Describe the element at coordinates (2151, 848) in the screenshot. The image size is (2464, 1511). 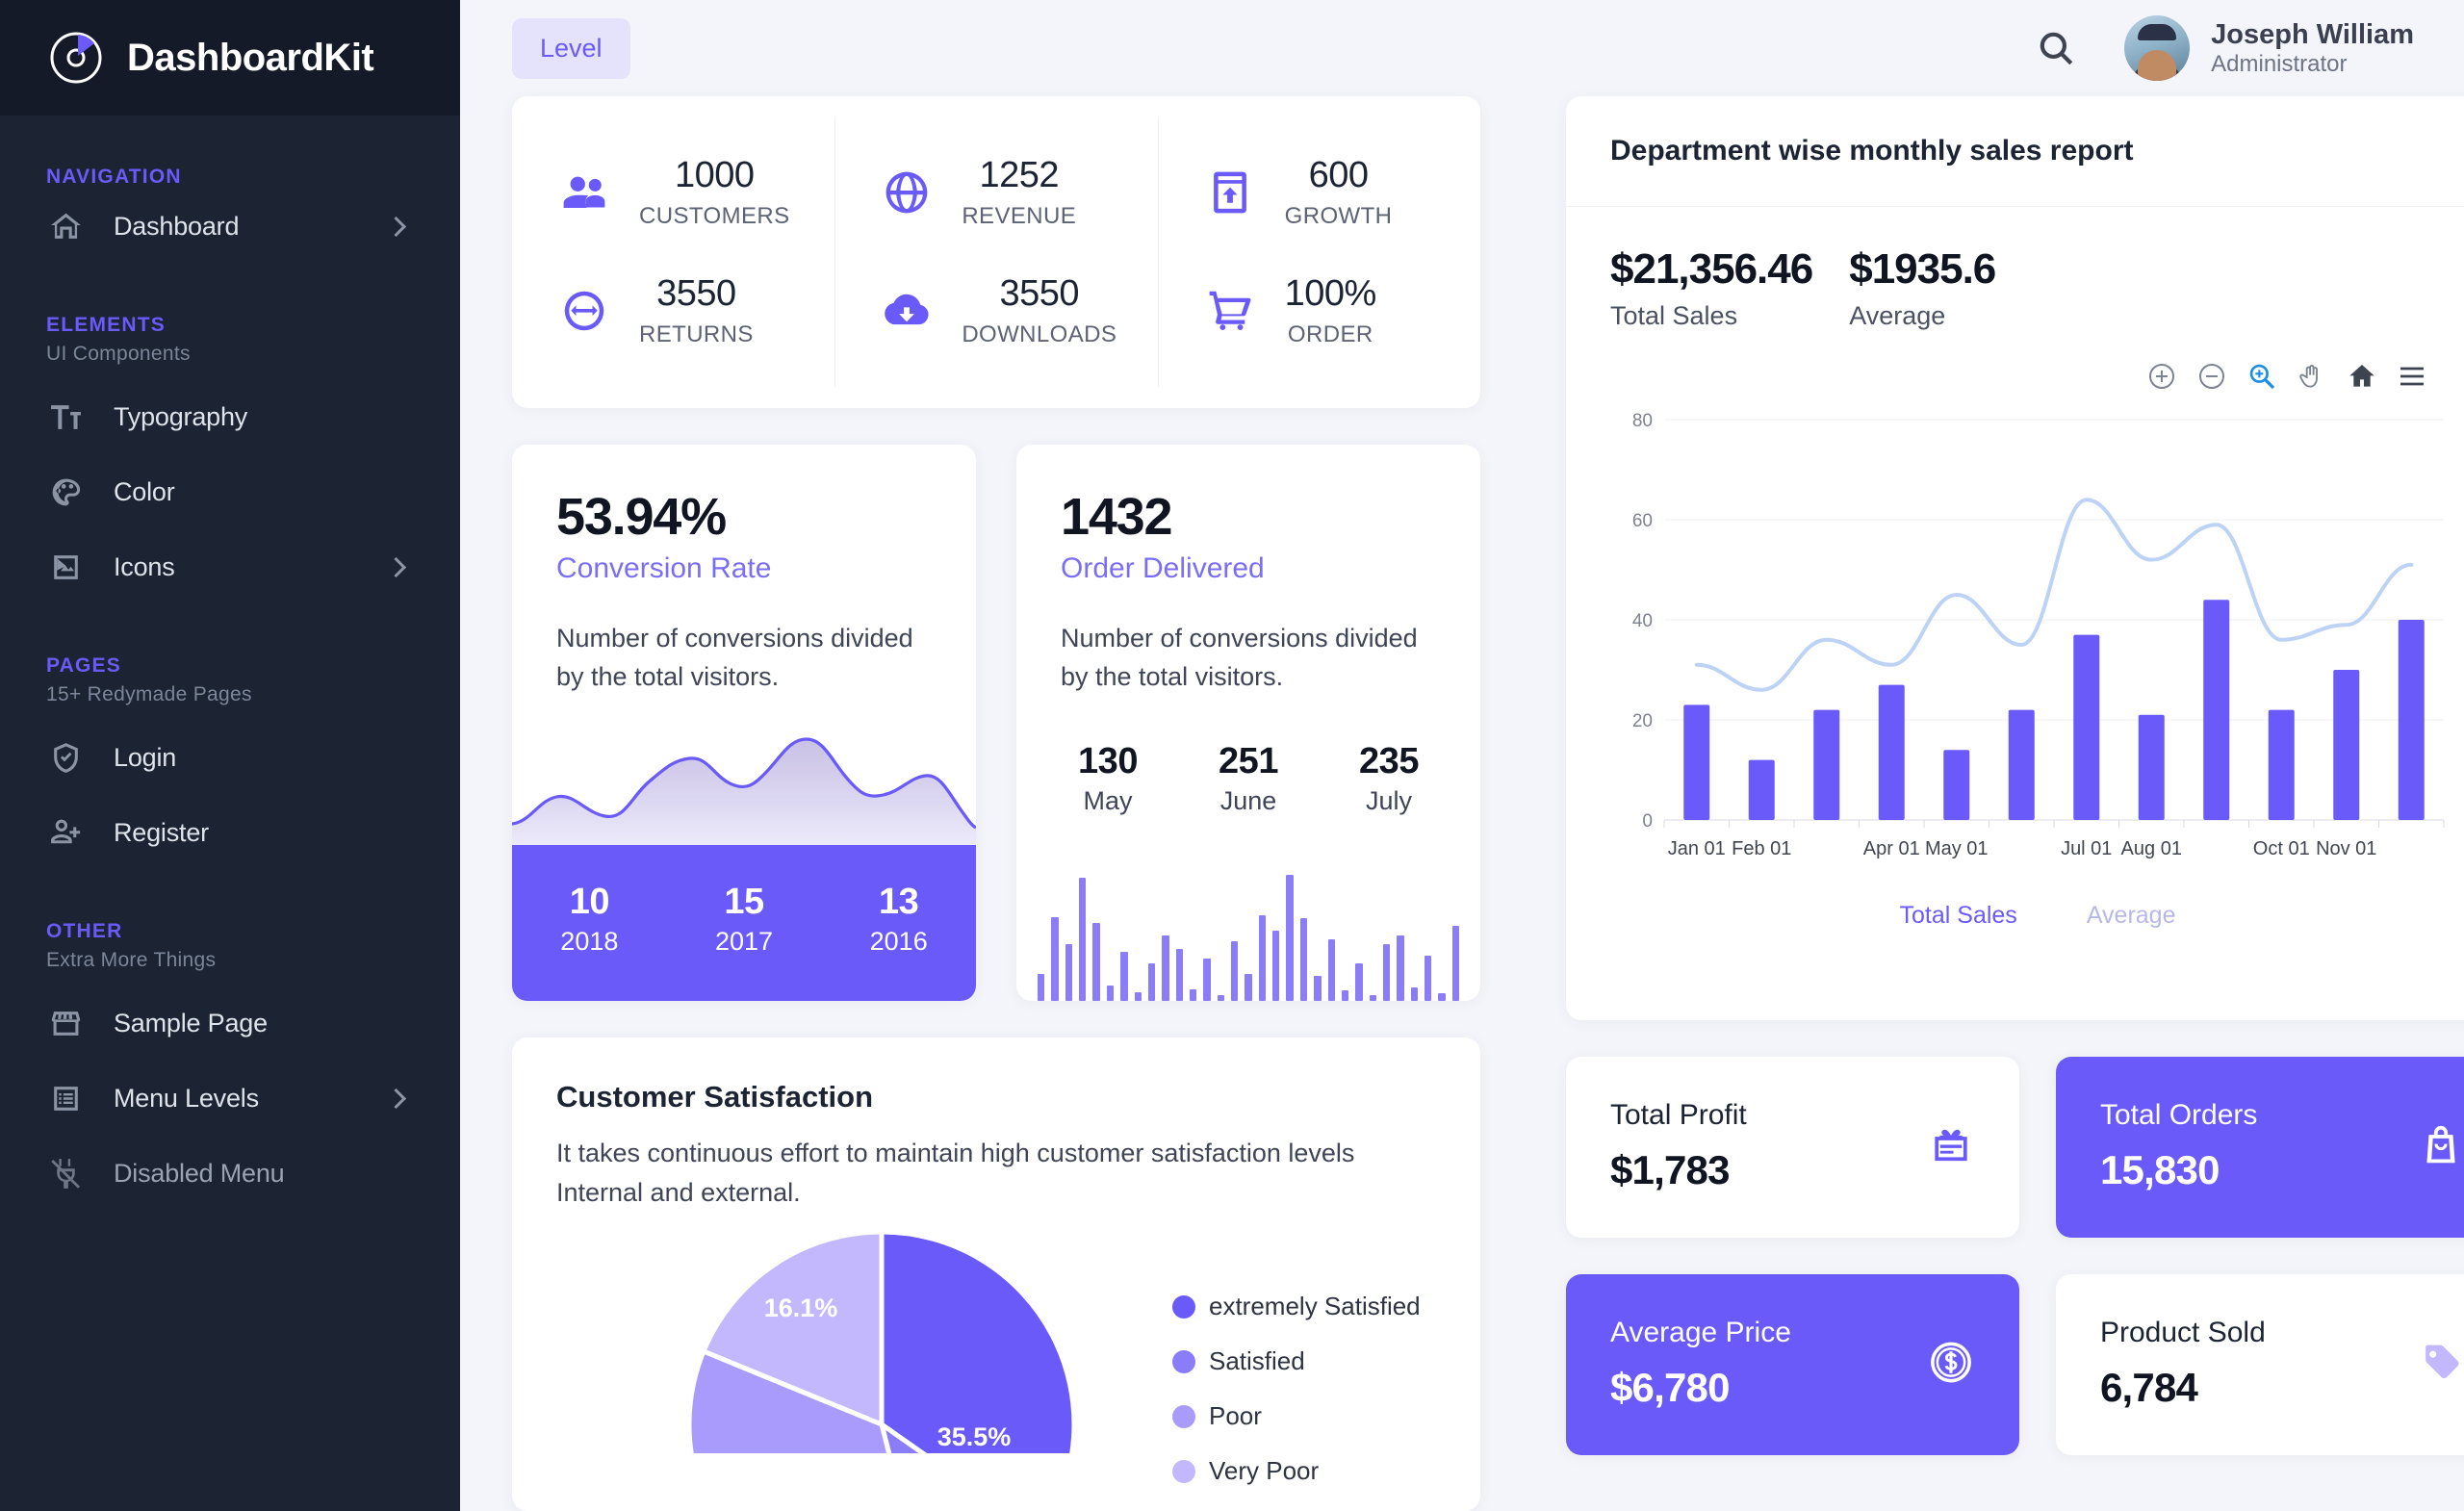
I see `svg-text: Aug 01` at that location.